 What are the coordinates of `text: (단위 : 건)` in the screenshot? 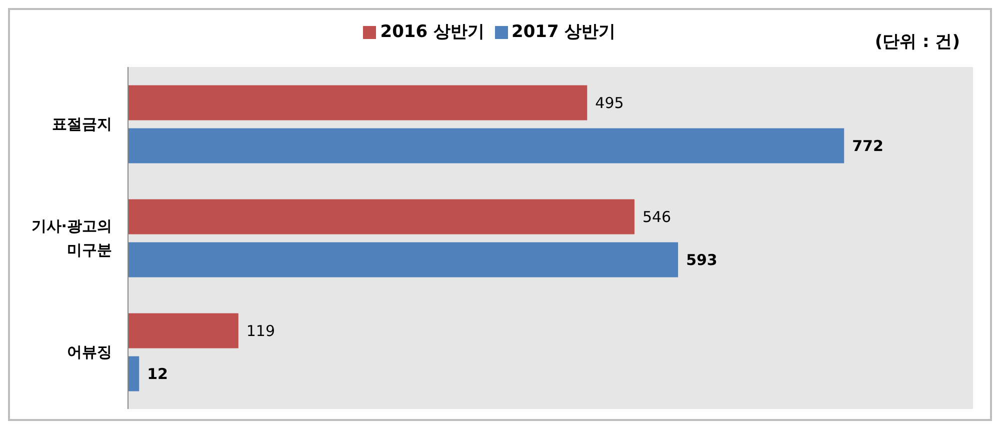 It's located at (917, 42).